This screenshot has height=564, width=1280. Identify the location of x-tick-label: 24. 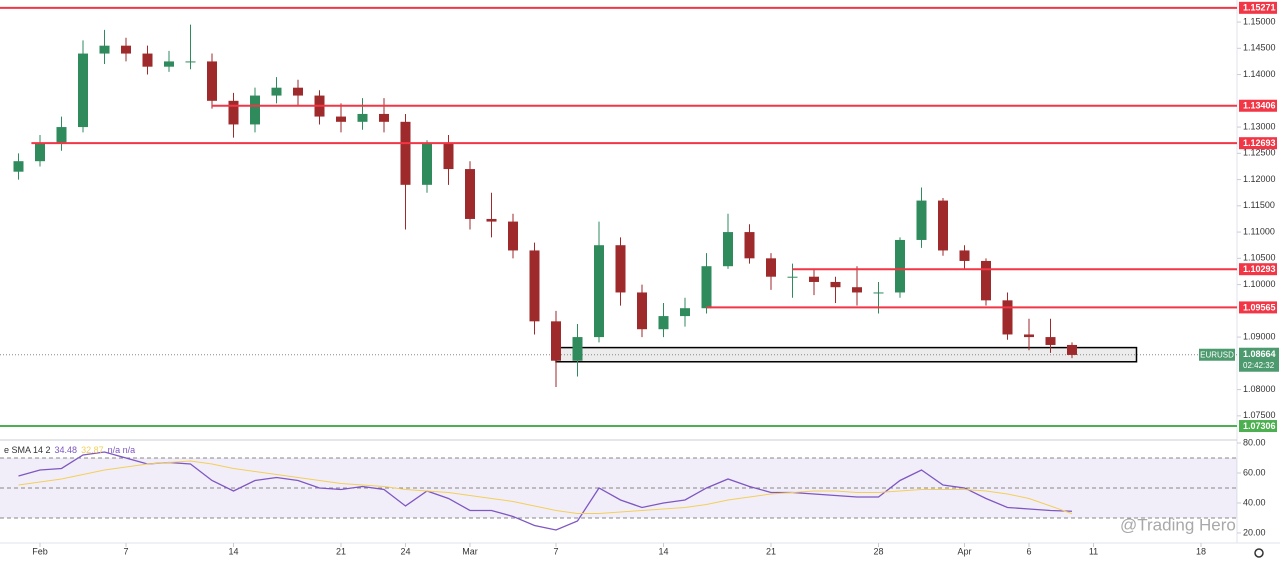
(405, 551).